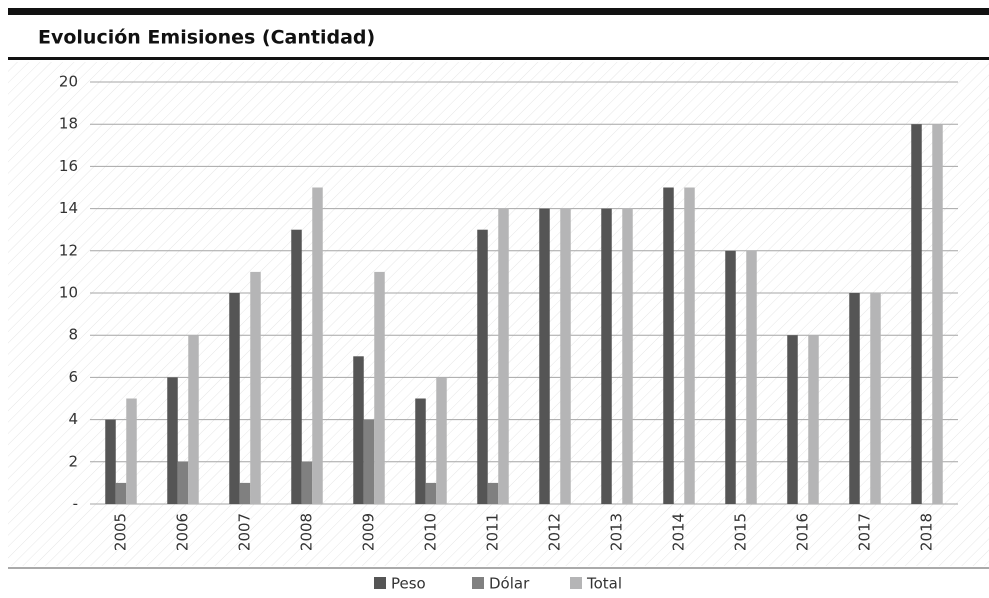  Describe the element at coordinates (741, 532) in the screenshot. I see `x-tick-label: 2015` at that location.